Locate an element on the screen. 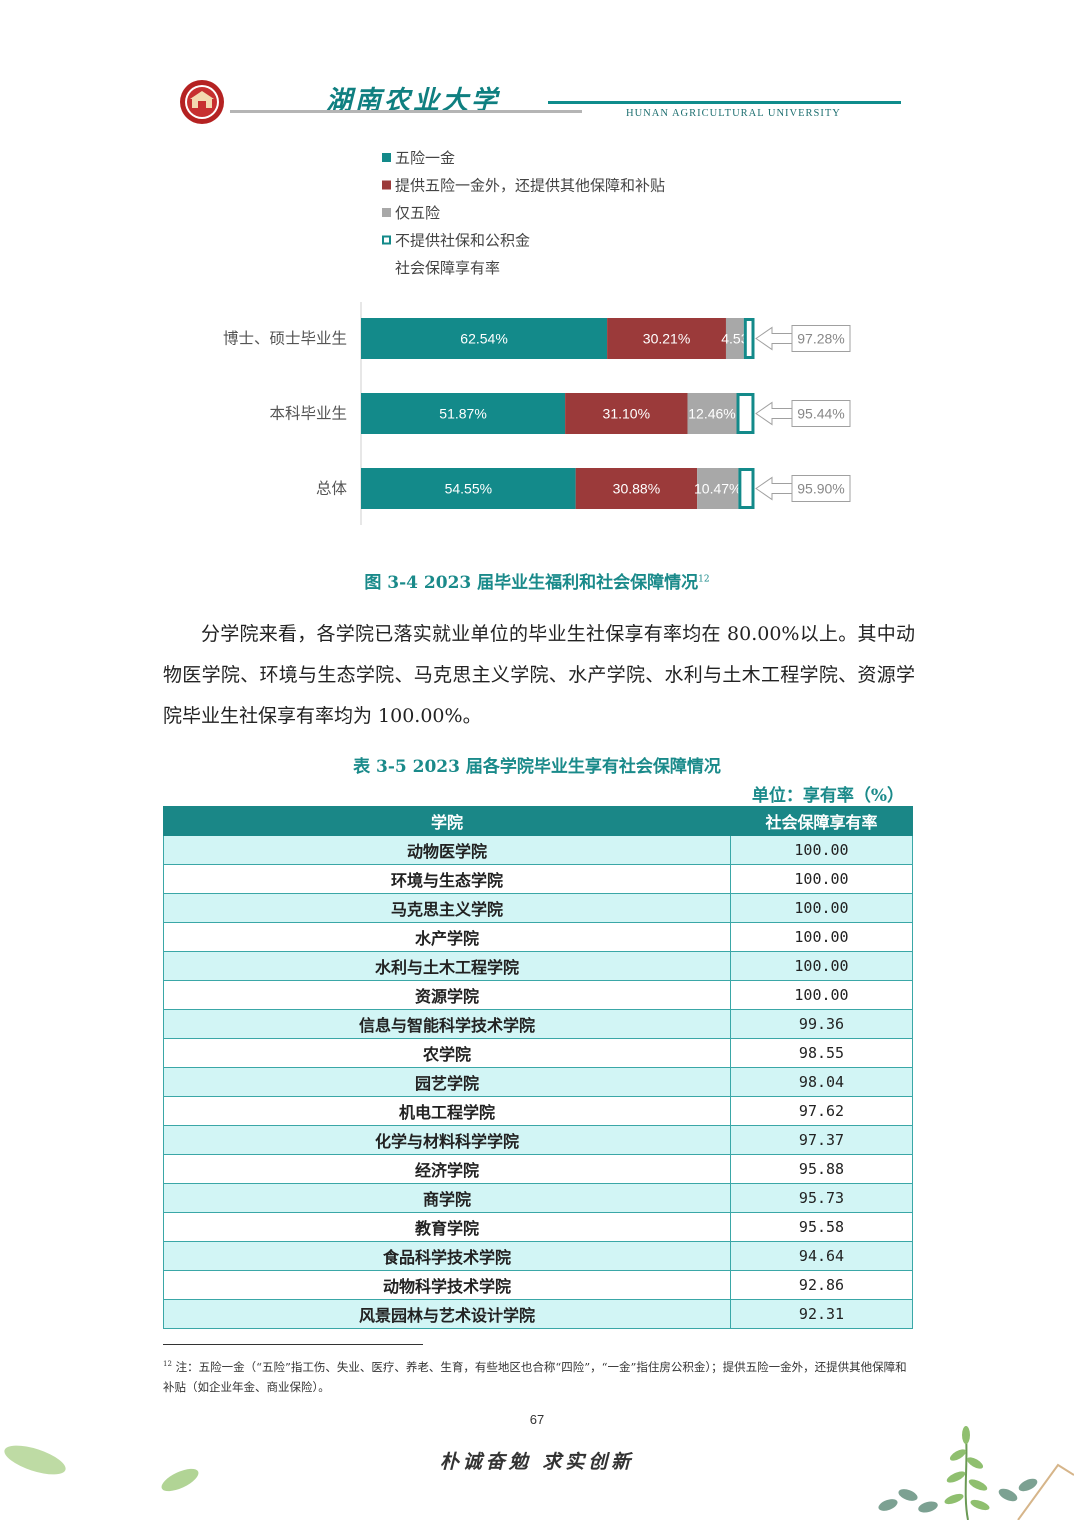 The height and width of the screenshot is (1520, 1074). table-row: 商学院 95.73 is located at coordinates (538, 1198).